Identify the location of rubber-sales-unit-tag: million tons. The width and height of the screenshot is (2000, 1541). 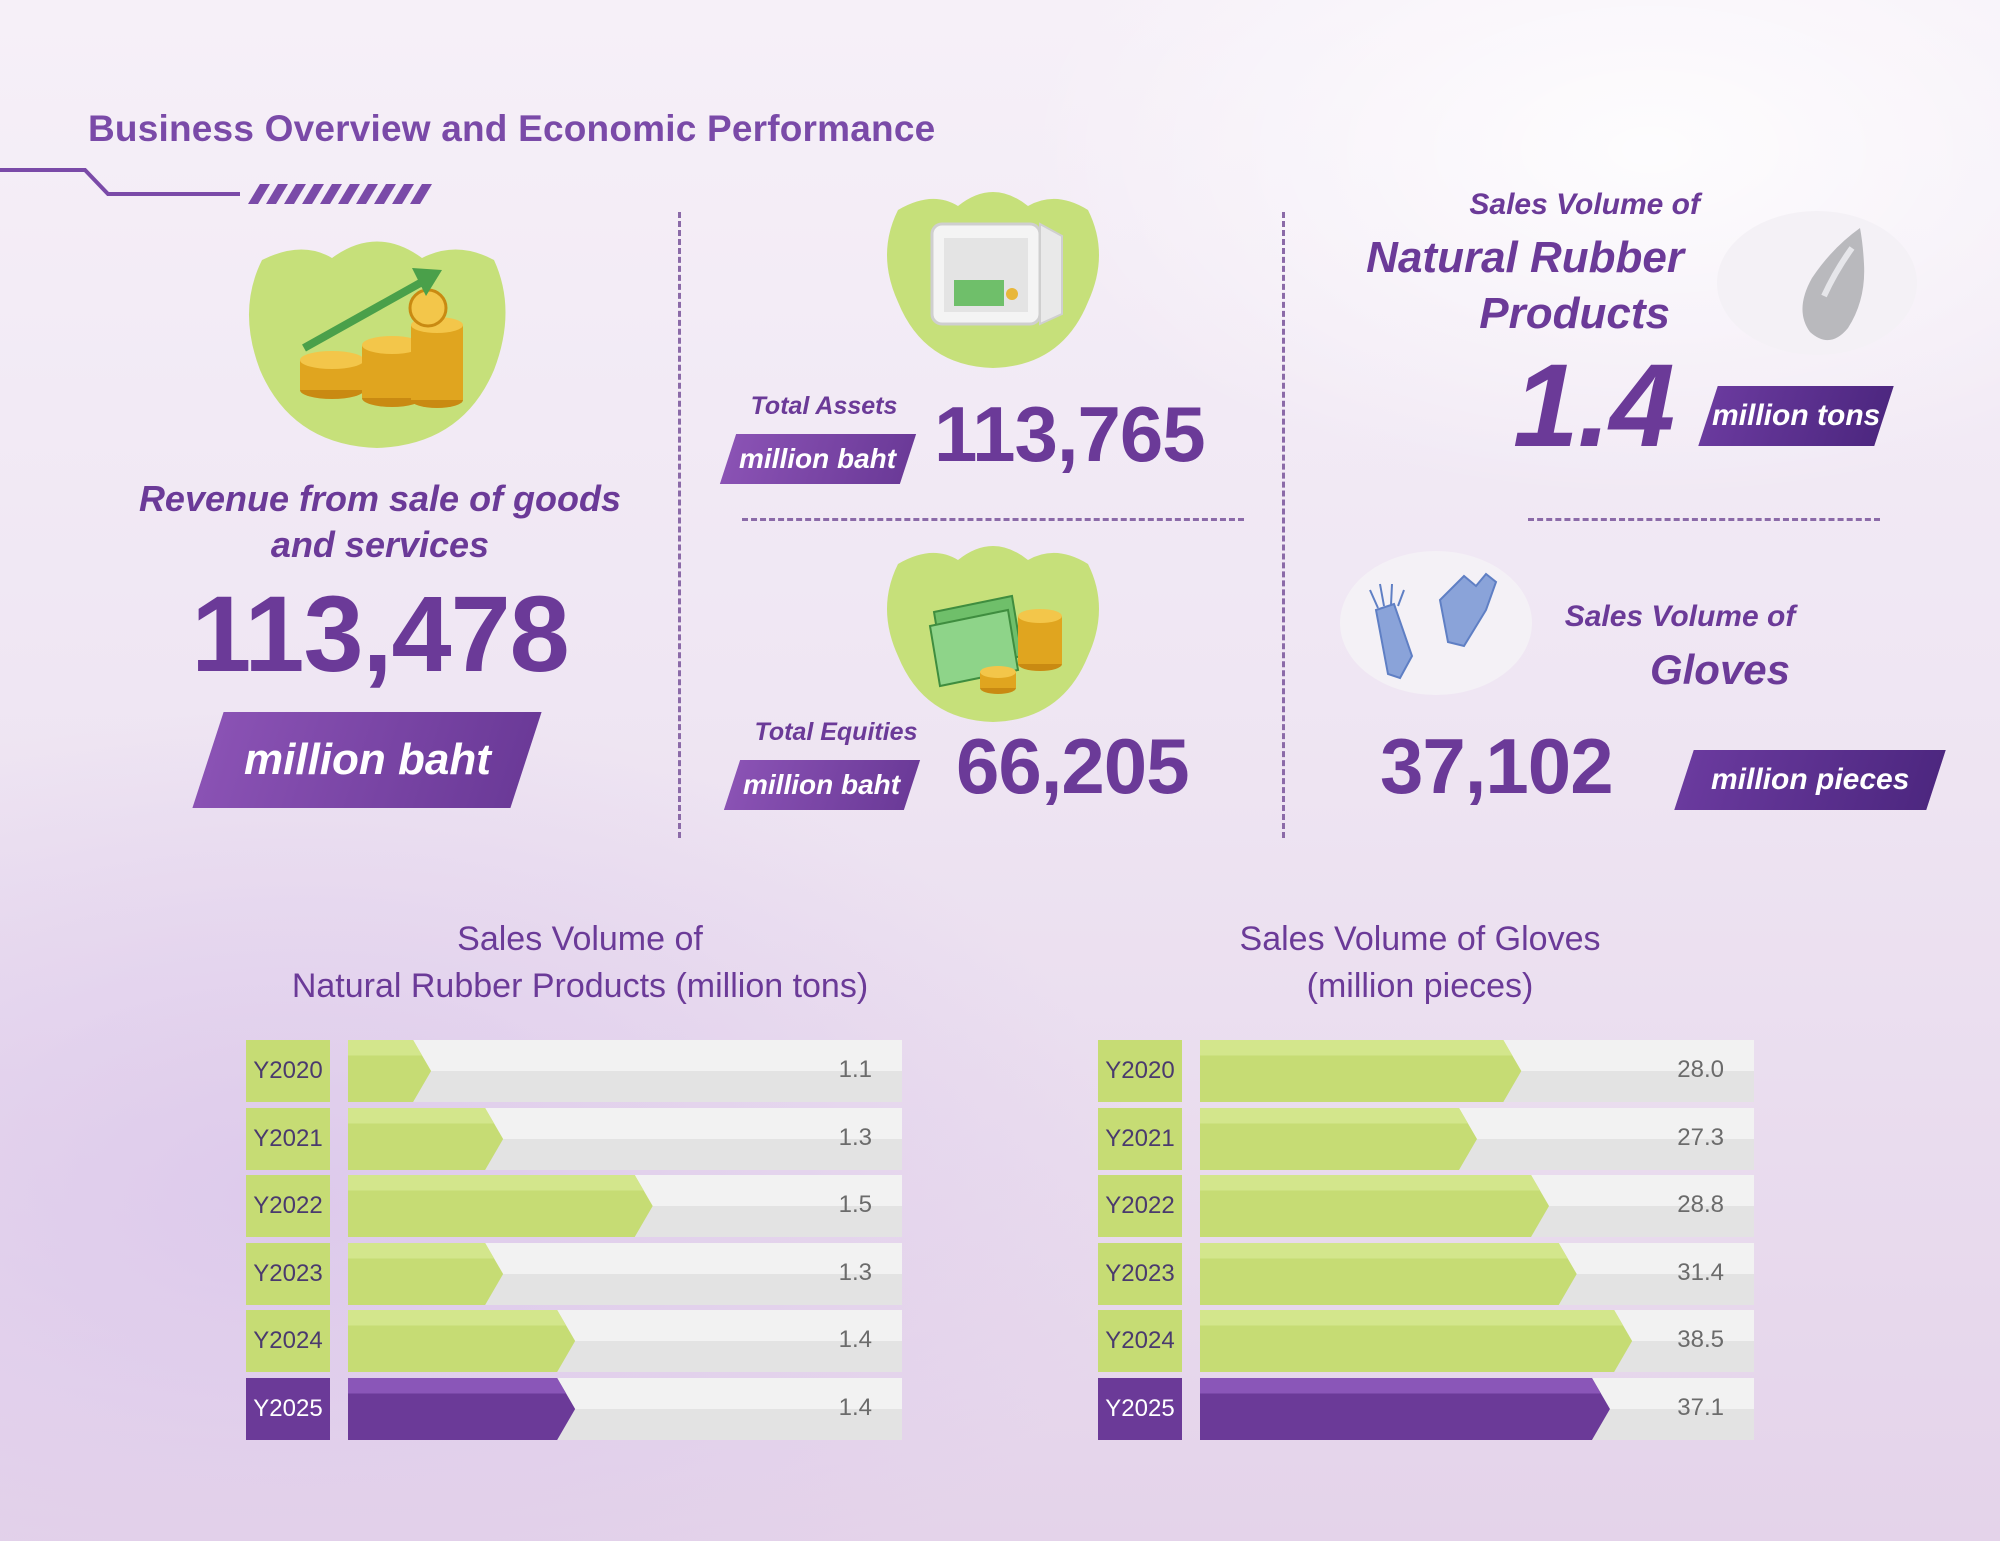
(1796, 416).